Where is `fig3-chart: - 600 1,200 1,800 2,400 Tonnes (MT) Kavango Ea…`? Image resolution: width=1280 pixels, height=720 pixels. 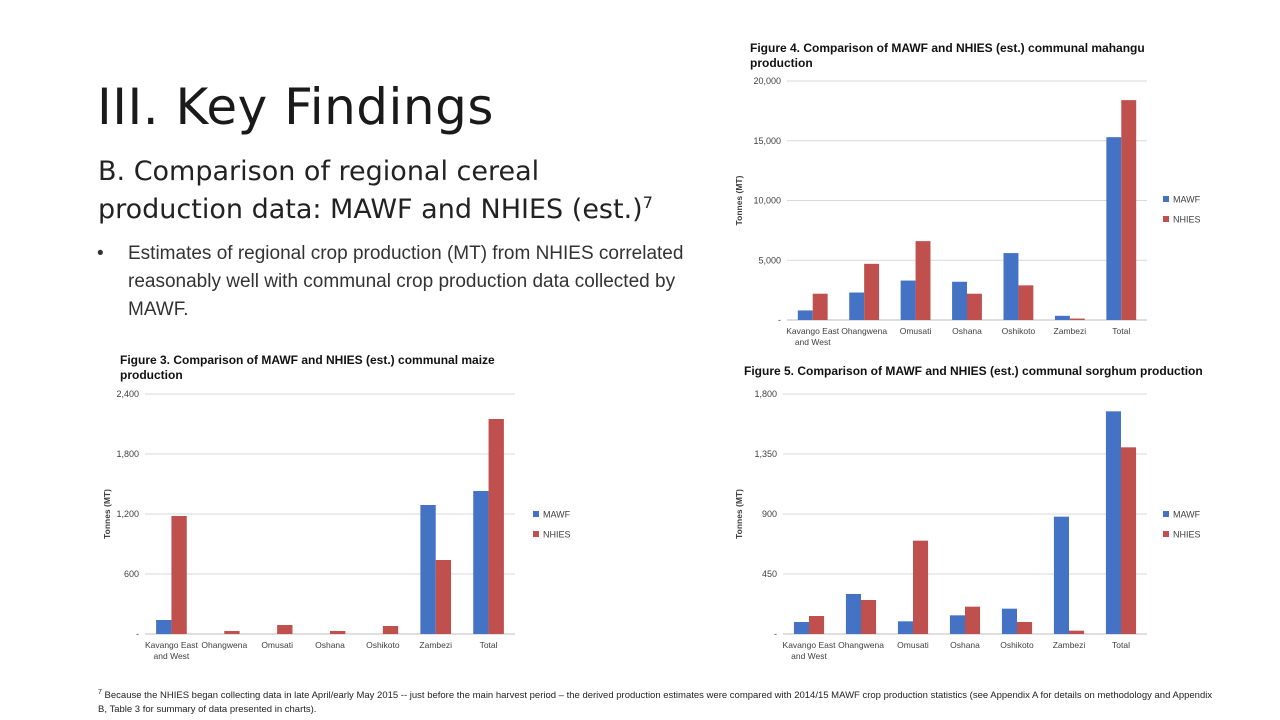
fig3-chart: - 600 1,200 1,800 2,400 Tonnes (MT) Kavango Ea… is located at coordinates (336, 525).